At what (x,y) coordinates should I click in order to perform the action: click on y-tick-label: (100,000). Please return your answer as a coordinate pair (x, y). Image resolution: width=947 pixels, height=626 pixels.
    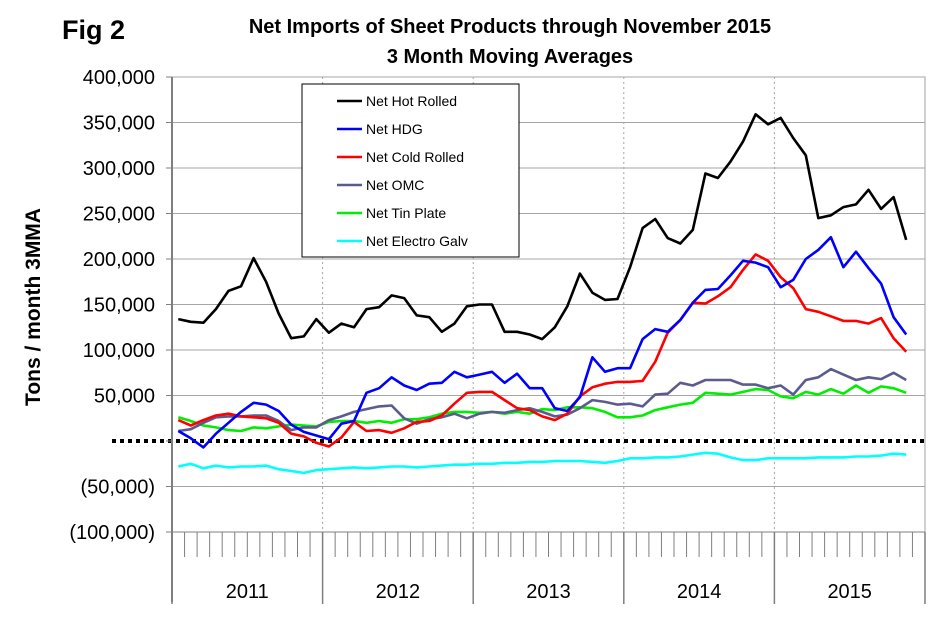
    Looking at the image, I should click on (112, 533).